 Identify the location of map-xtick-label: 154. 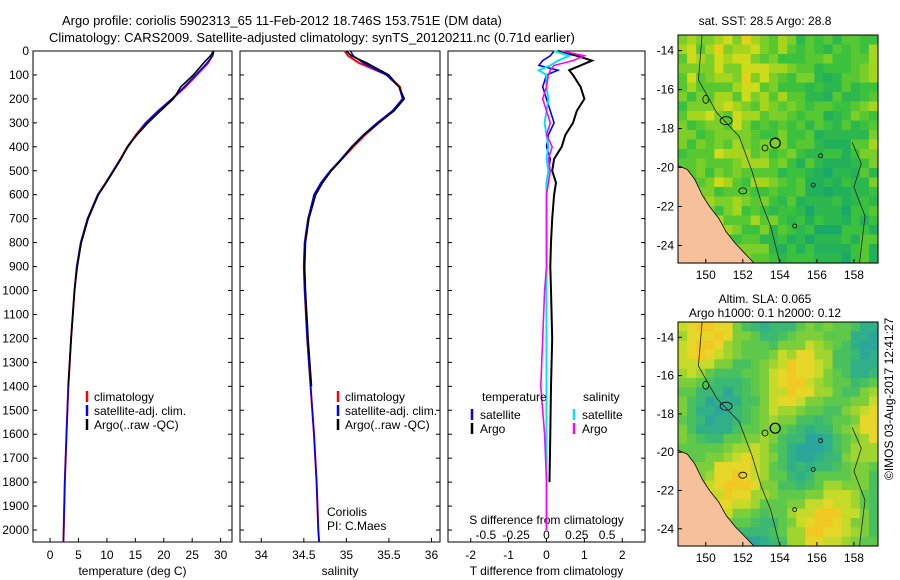
(780, 275).